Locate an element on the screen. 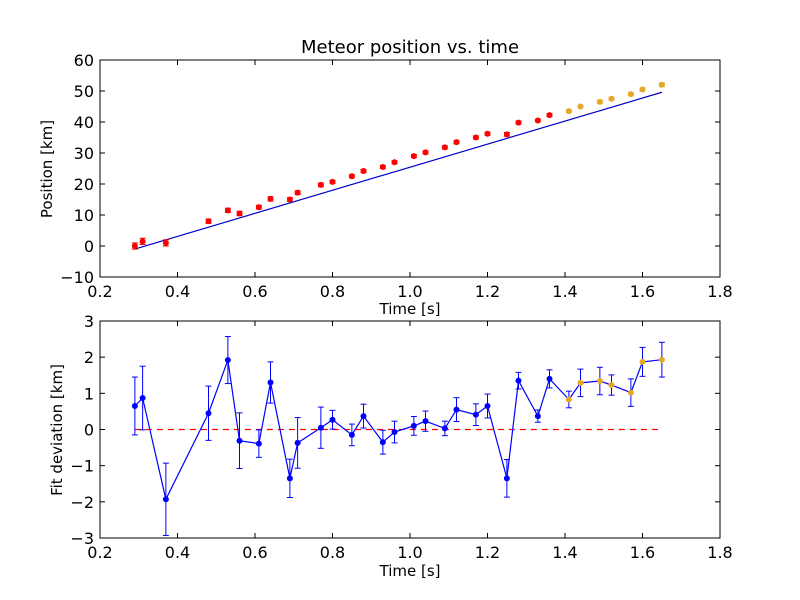 The height and width of the screenshot is (600, 800). y-tick-label: 50 is located at coordinates (84, 91).